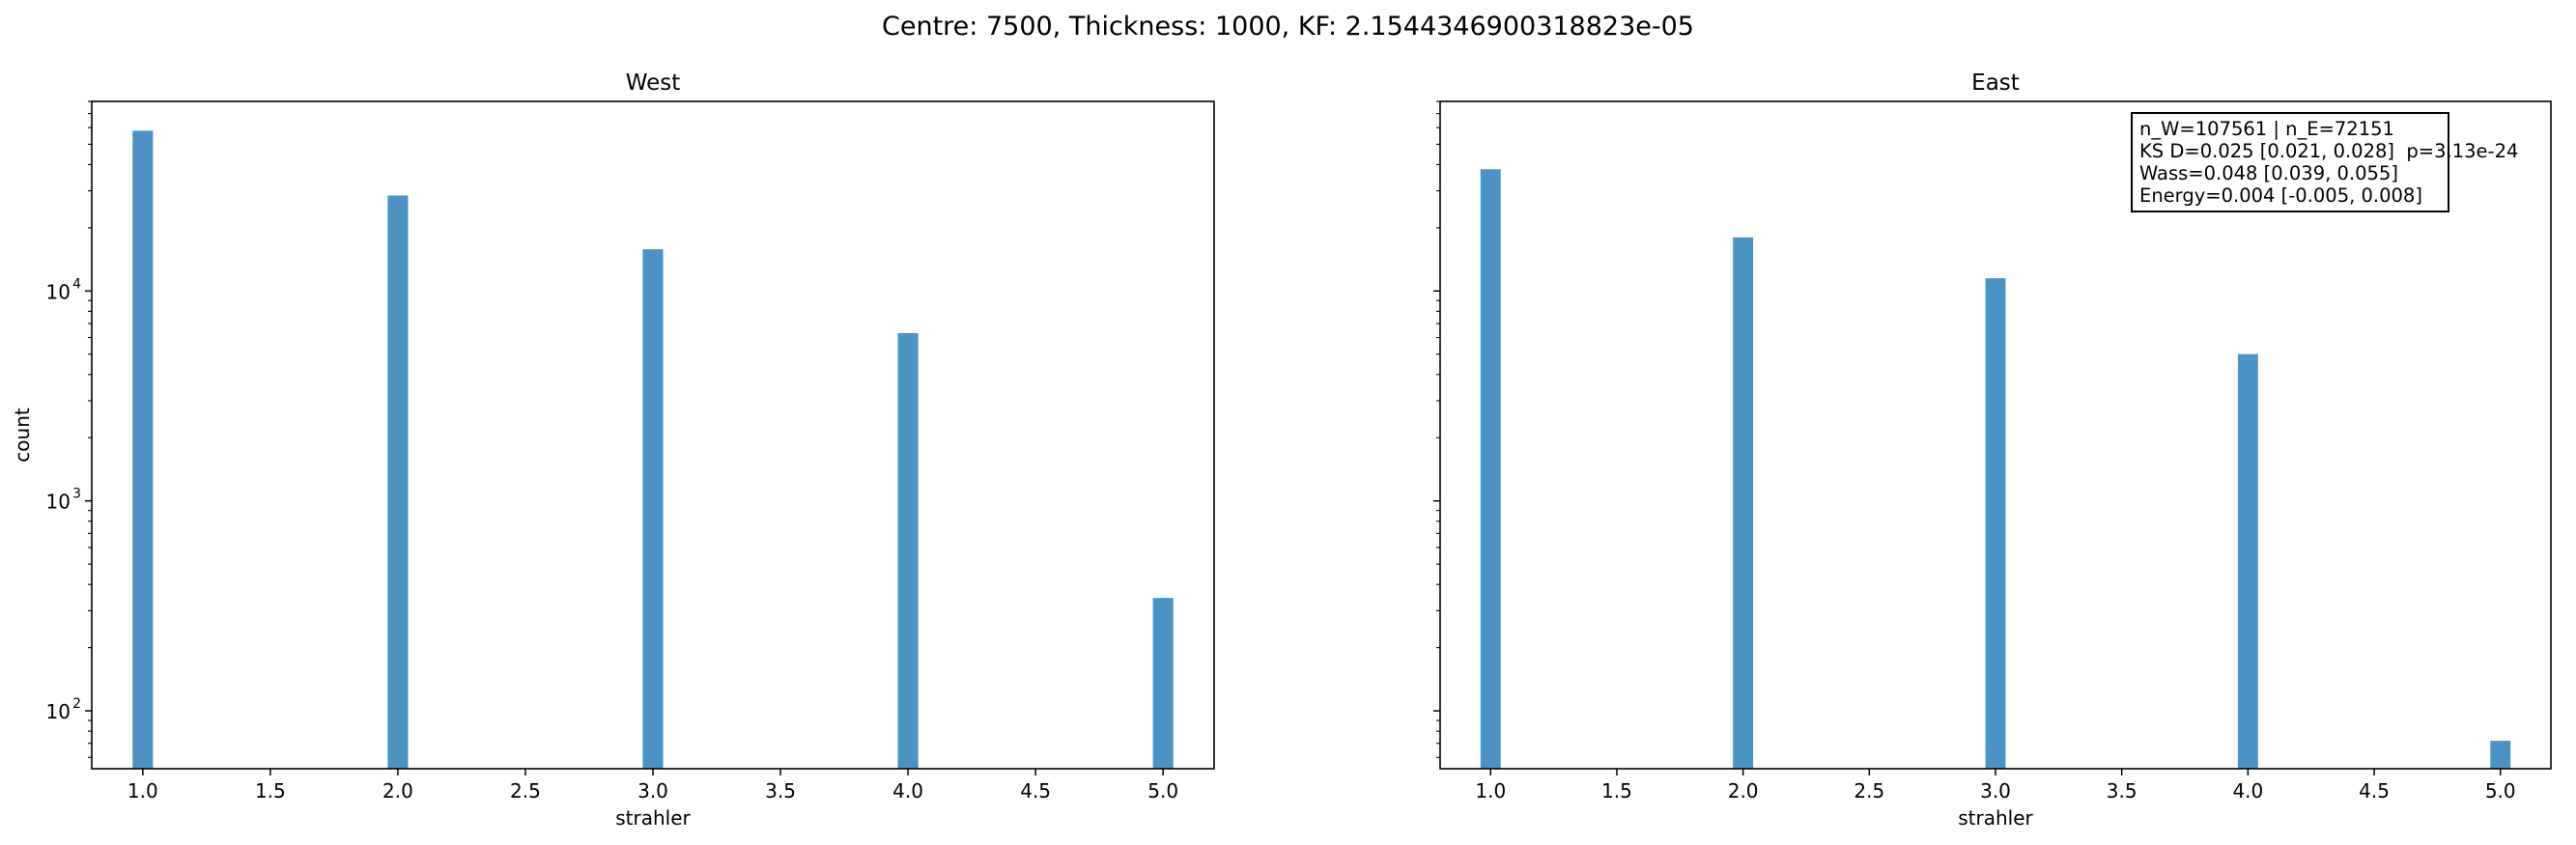 This screenshot has height=845, width=2576. What do you see at coordinates (2268, 173) in the screenshot?
I see `stats-line-wass: Wass=0.048 [0.039, 0.055]` at bounding box center [2268, 173].